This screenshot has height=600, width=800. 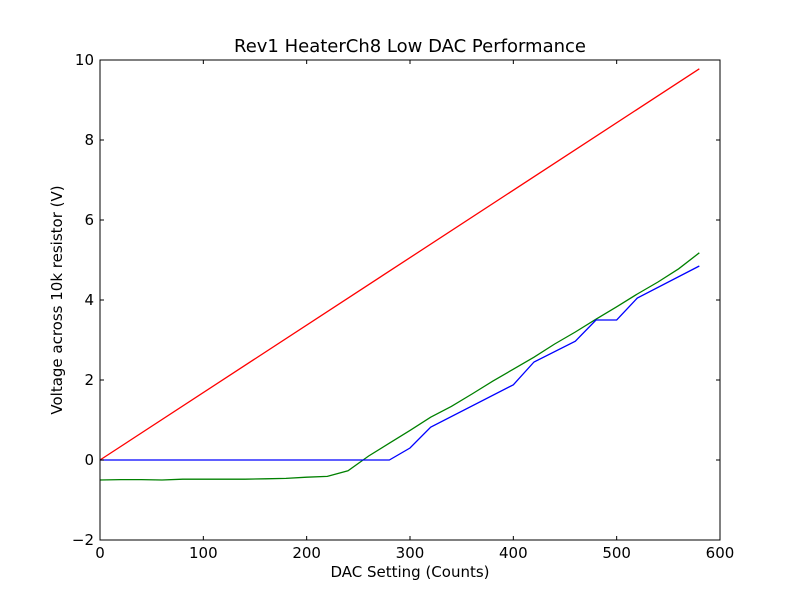 What do you see at coordinates (57, 299) in the screenshot?
I see `y-axis-title: Voltage across 10k resistor (V)` at bounding box center [57, 299].